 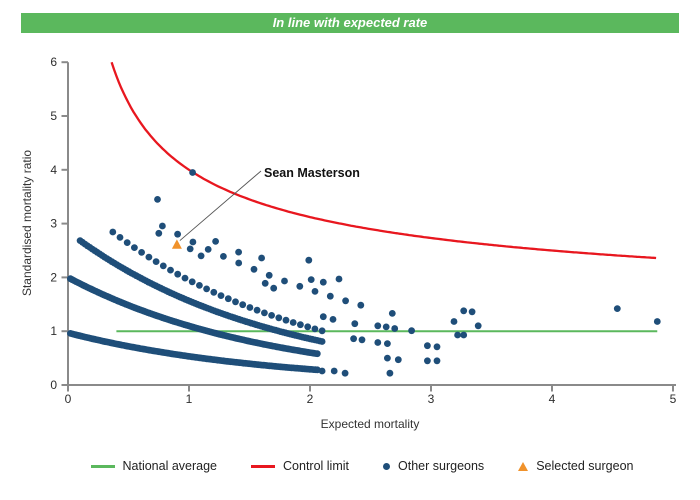 I want to click on legend-item-control-limit: Control limit, so click(x=300, y=466).